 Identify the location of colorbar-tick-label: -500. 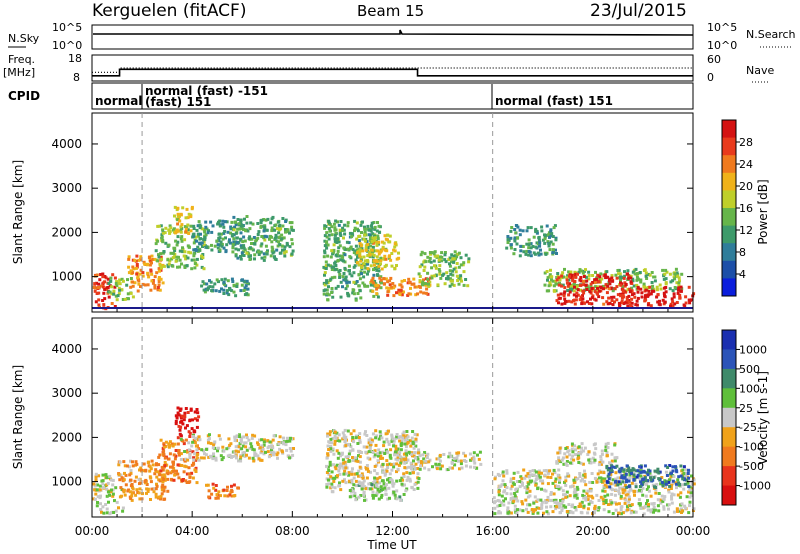
(751, 466).